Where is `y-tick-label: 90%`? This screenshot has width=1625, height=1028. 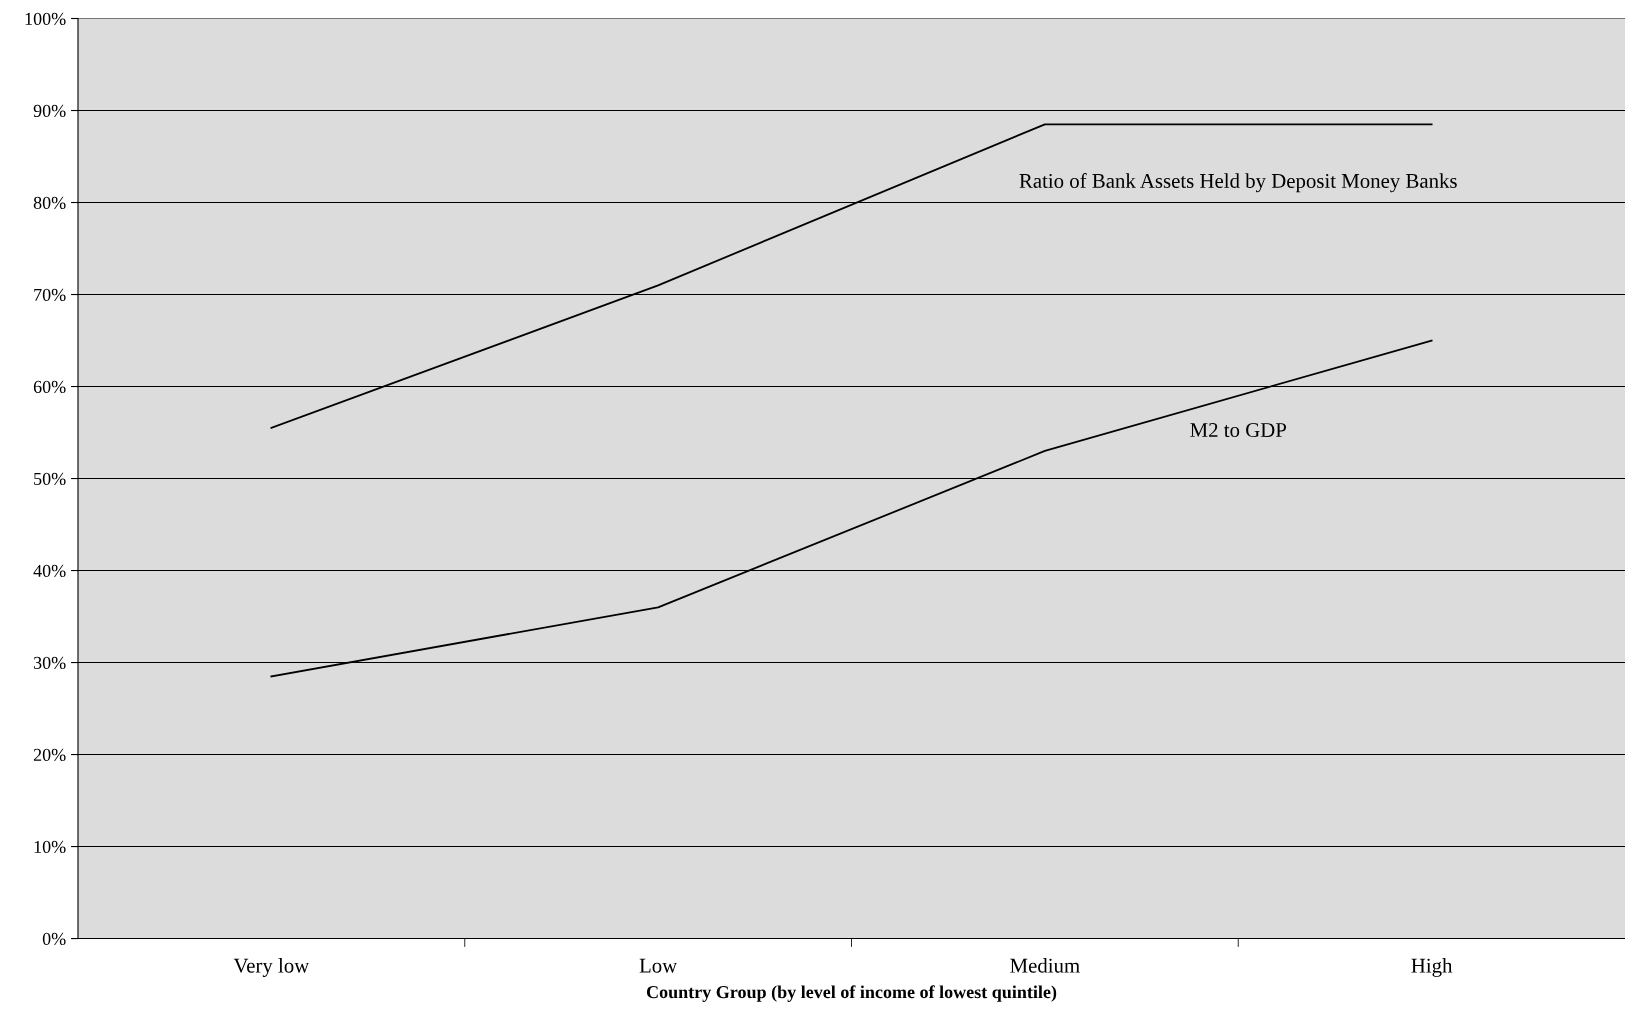 y-tick-label: 90% is located at coordinates (49, 111).